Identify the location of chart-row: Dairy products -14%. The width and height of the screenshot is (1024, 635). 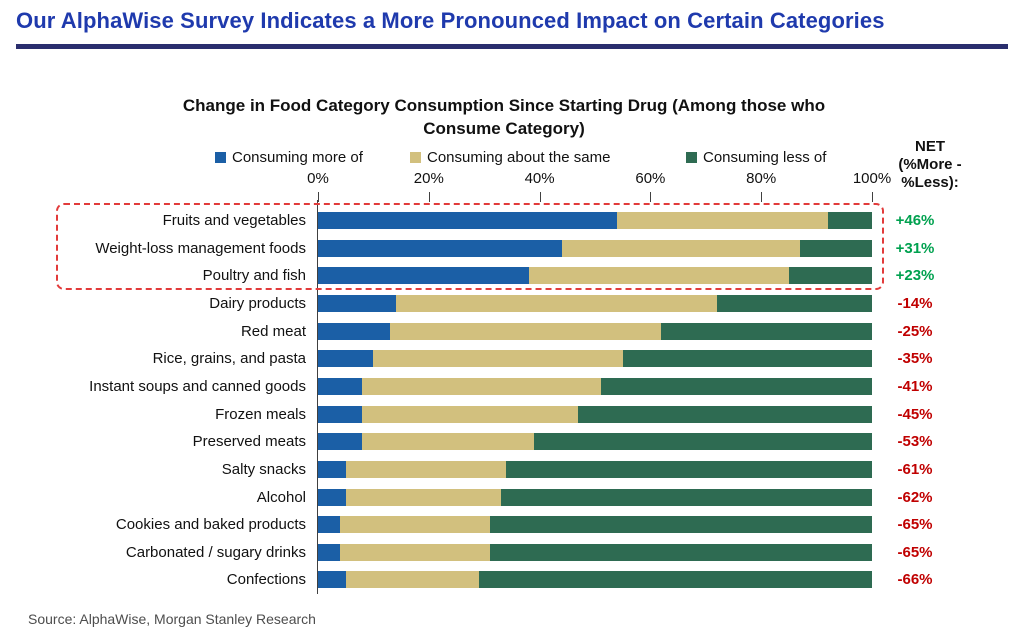
(512, 304).